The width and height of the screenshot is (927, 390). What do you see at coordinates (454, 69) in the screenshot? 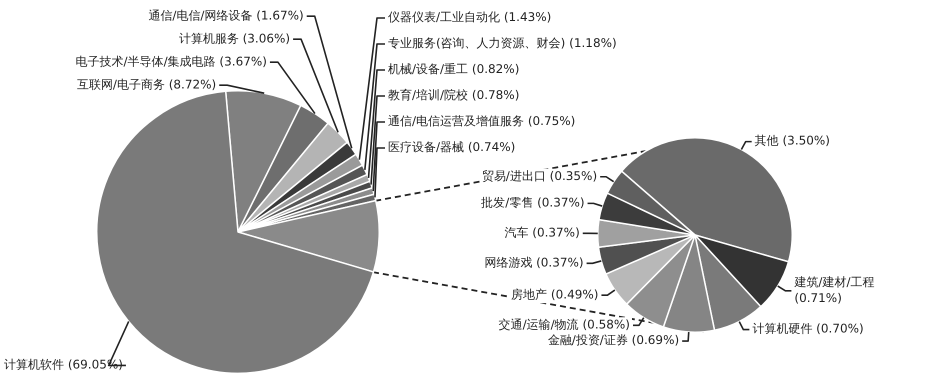
I see `slice-label: 机械/设备/重工 (0.82%)` at bounding box center [454, 69].